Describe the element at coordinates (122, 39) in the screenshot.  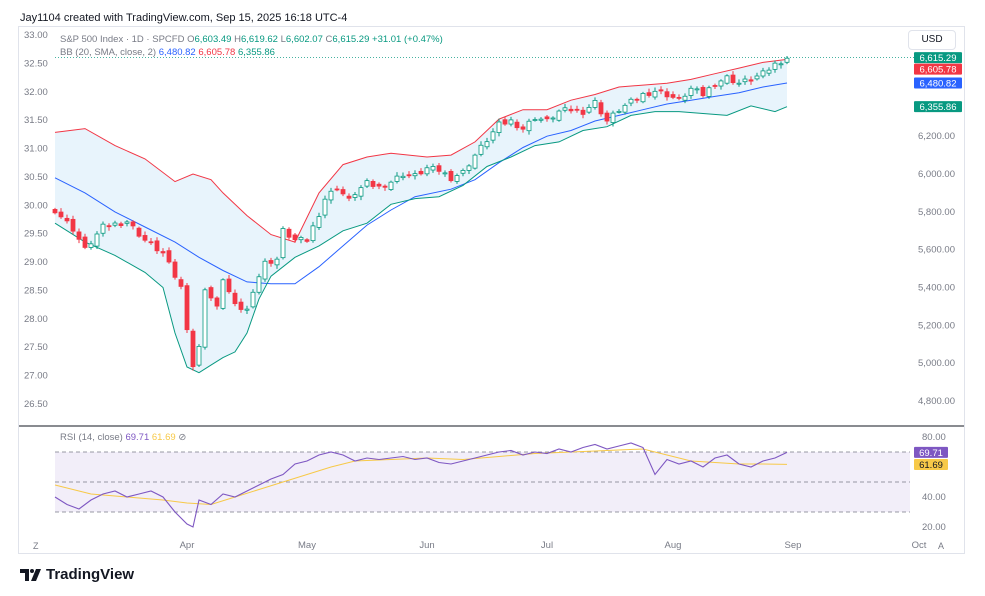
I see `symbol-name: S&P 500 Index · 1D · SPCFD` at that location.